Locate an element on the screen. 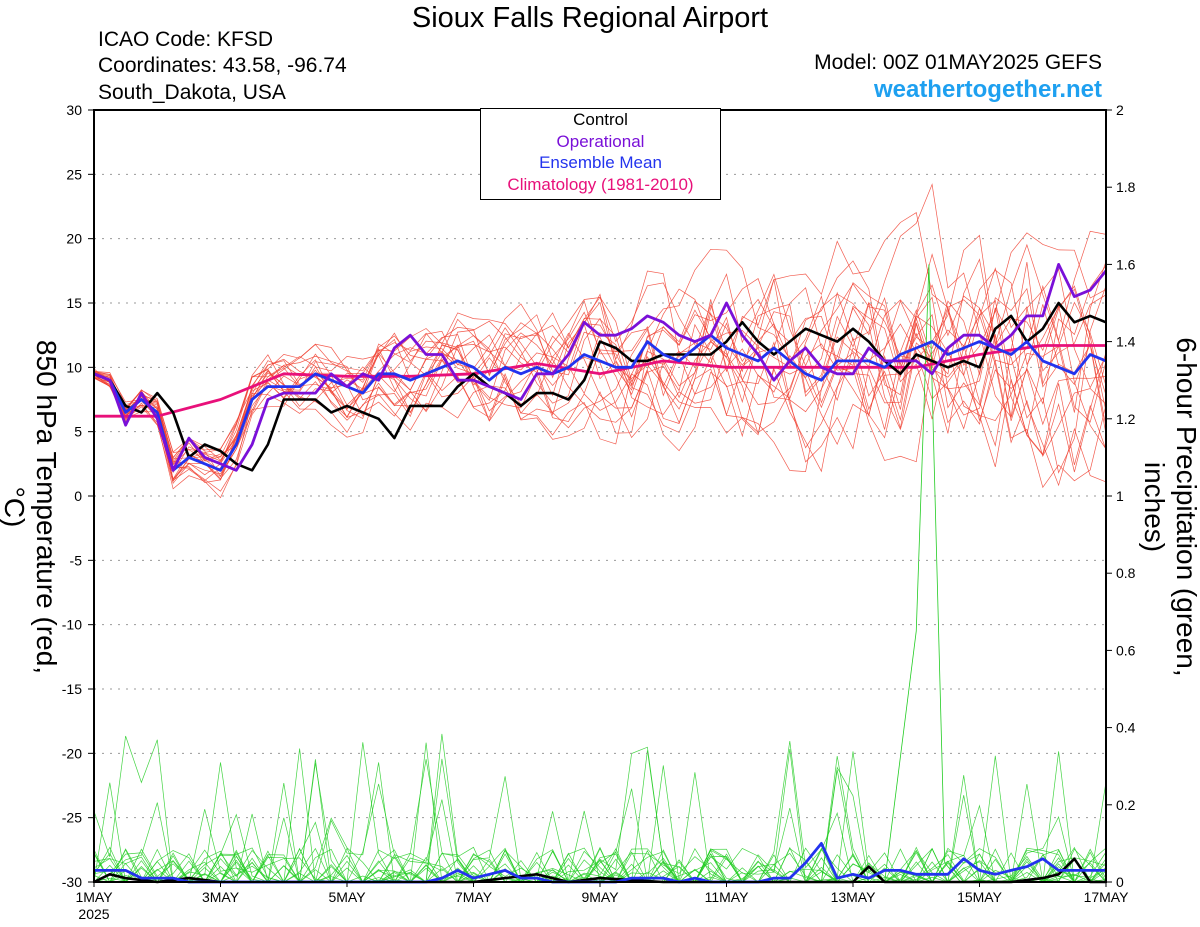 The image size is (1200, 927). y-axis-label-right: 6-hour Precipitation (green, inches) is located at coordinates (1169, 507).